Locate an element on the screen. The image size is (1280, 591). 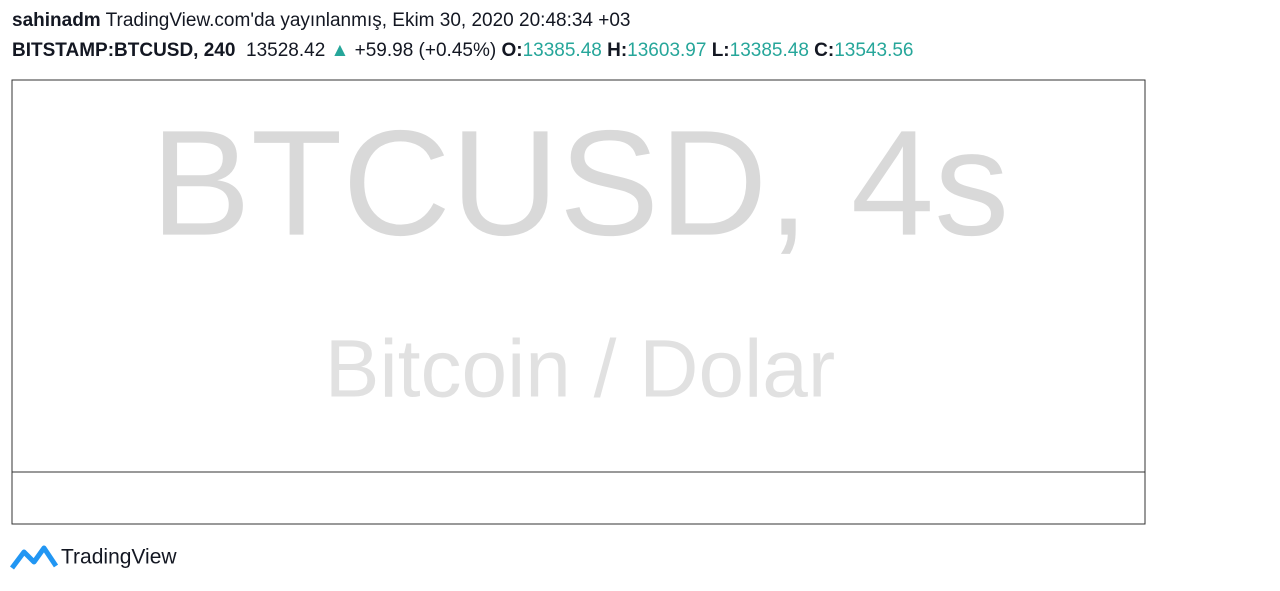
logo-icon is located at coordinates (34, 557).